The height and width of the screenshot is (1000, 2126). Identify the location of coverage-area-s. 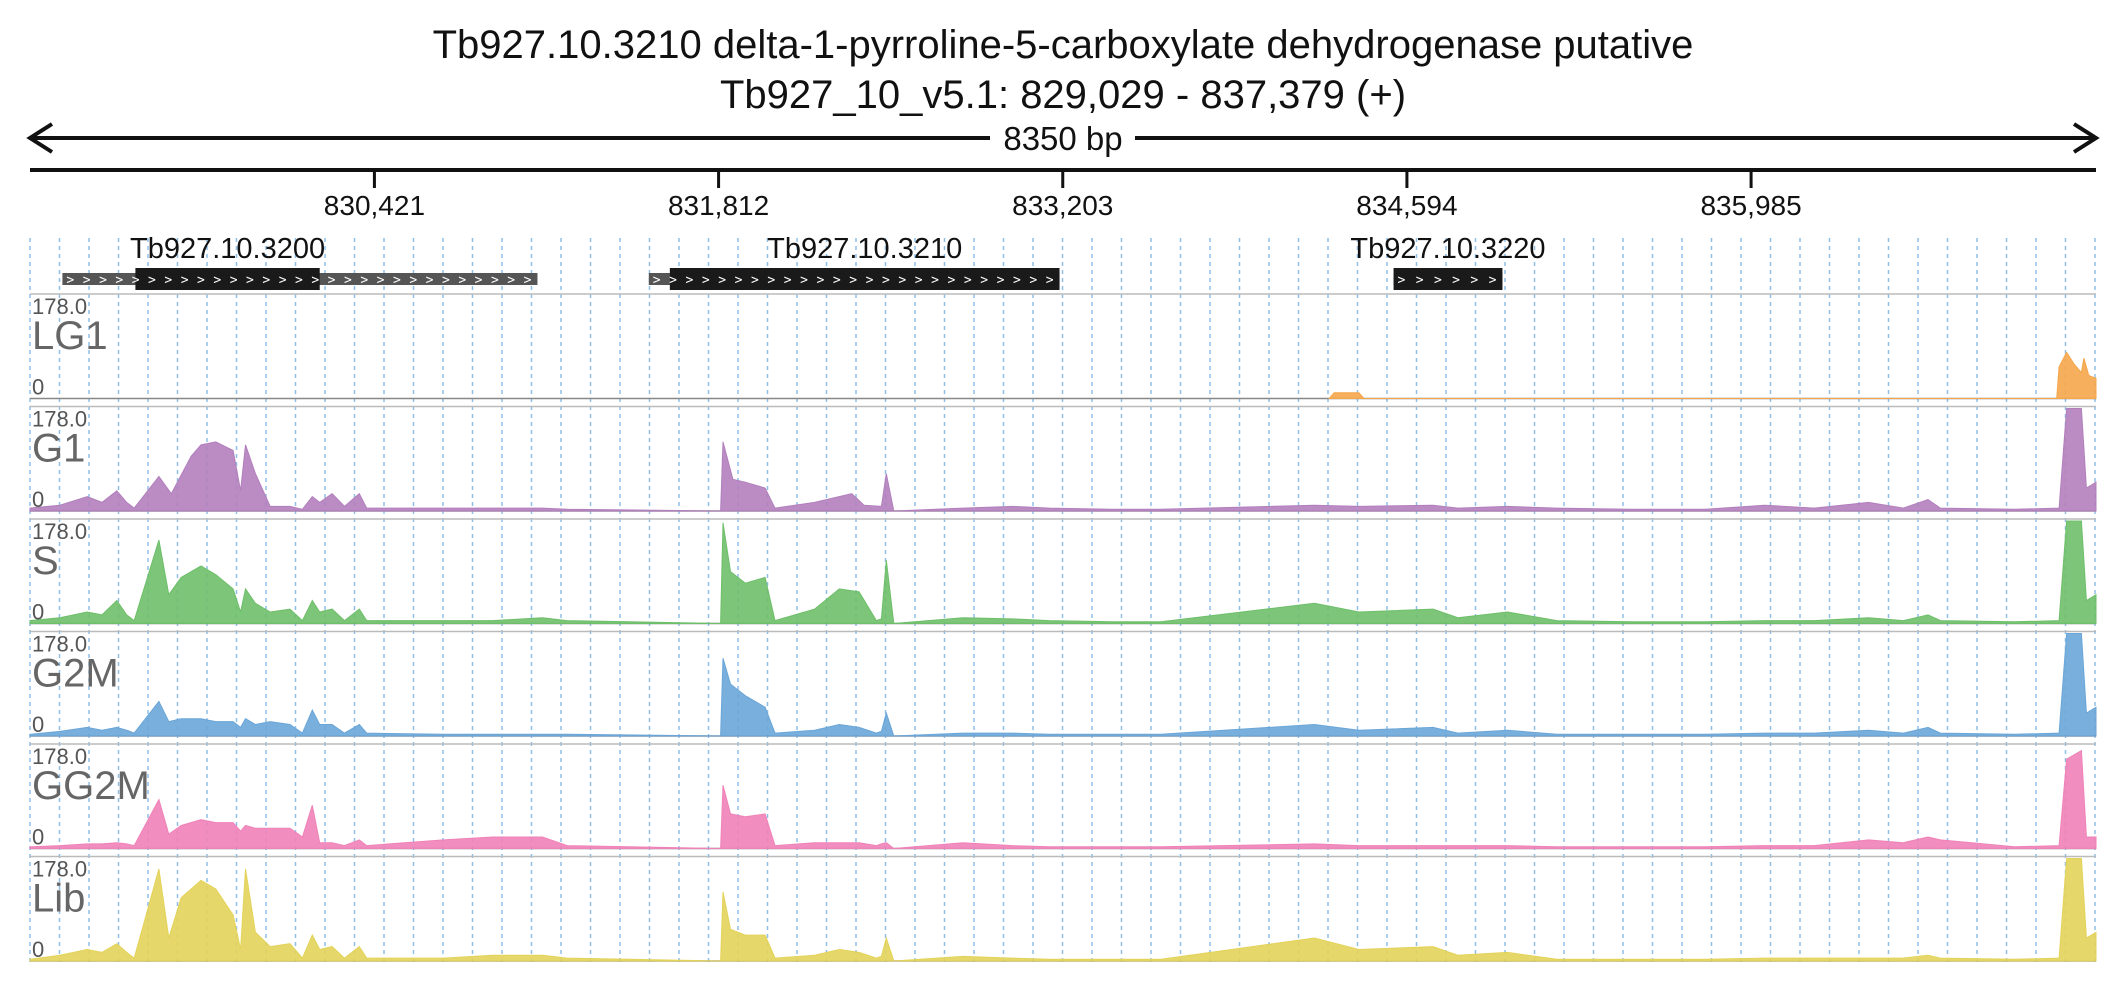
(1063, 572).